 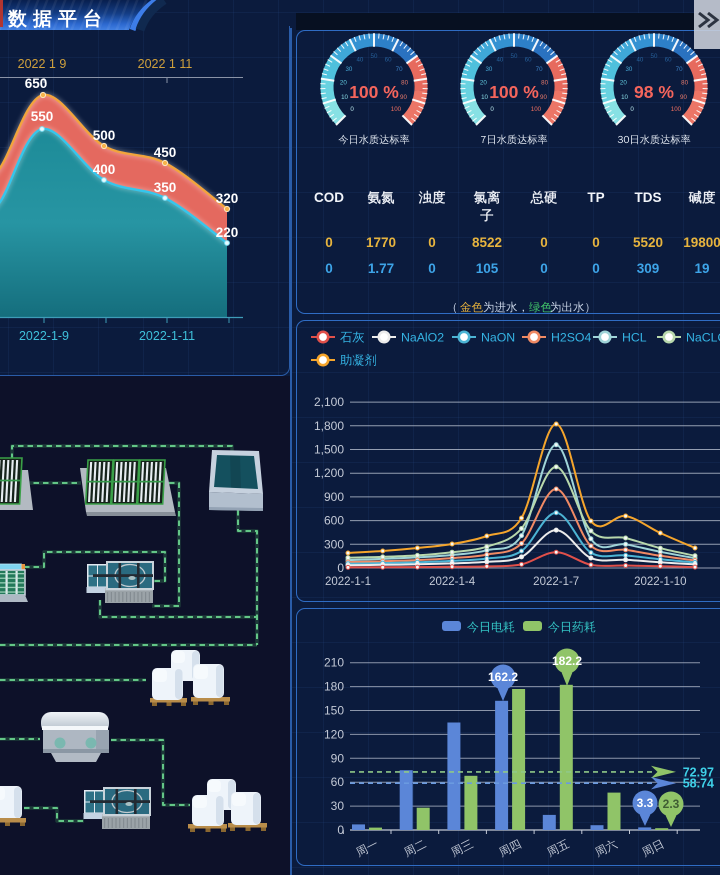 What do you see at coordinates (648, 242) in the screenshot?
I see `svg-text: 5520` at bounding box center [648, 242].